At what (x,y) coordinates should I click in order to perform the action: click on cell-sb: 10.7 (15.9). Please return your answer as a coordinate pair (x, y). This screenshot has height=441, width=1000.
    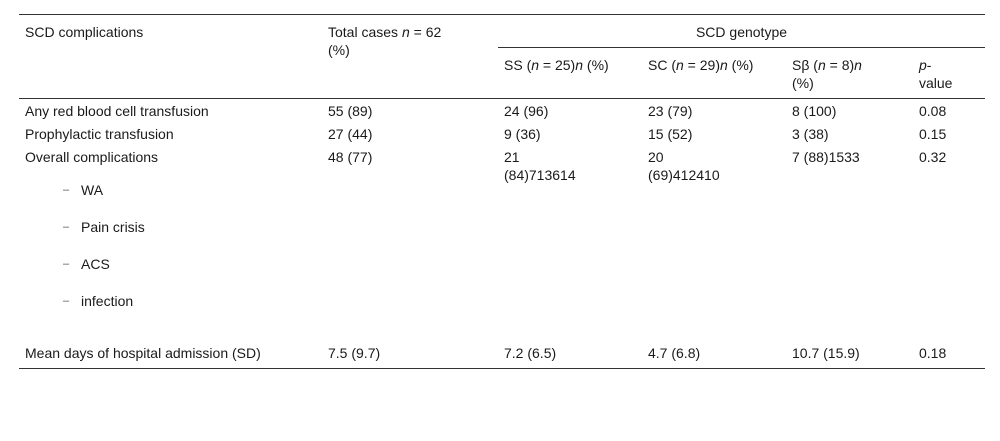
    Looking at the image, I should click on (849, 354).